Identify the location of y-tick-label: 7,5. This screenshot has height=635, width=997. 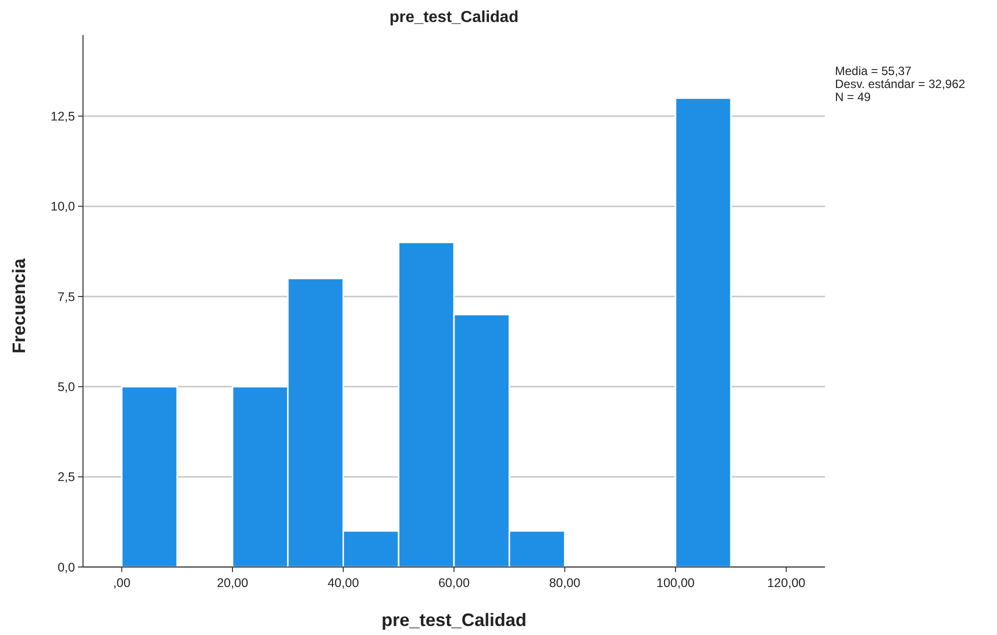
(67, 297).